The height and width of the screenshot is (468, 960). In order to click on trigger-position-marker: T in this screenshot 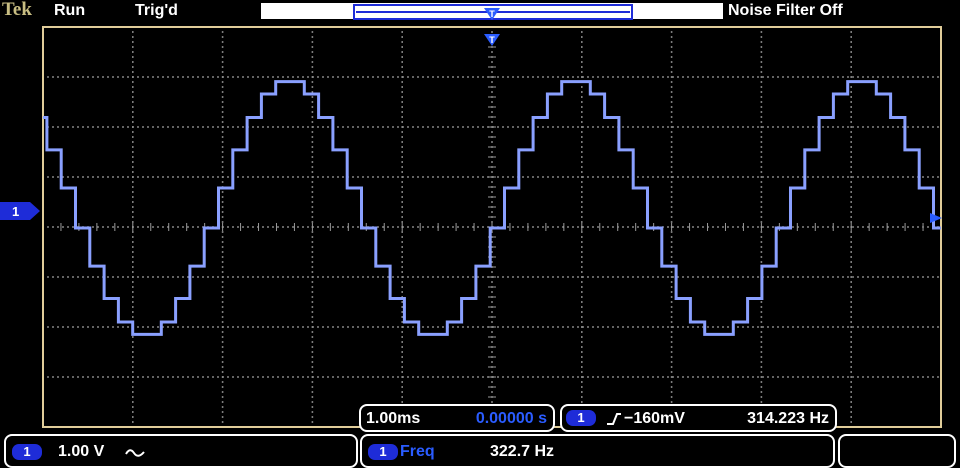, I will do `click(492, 40)`.